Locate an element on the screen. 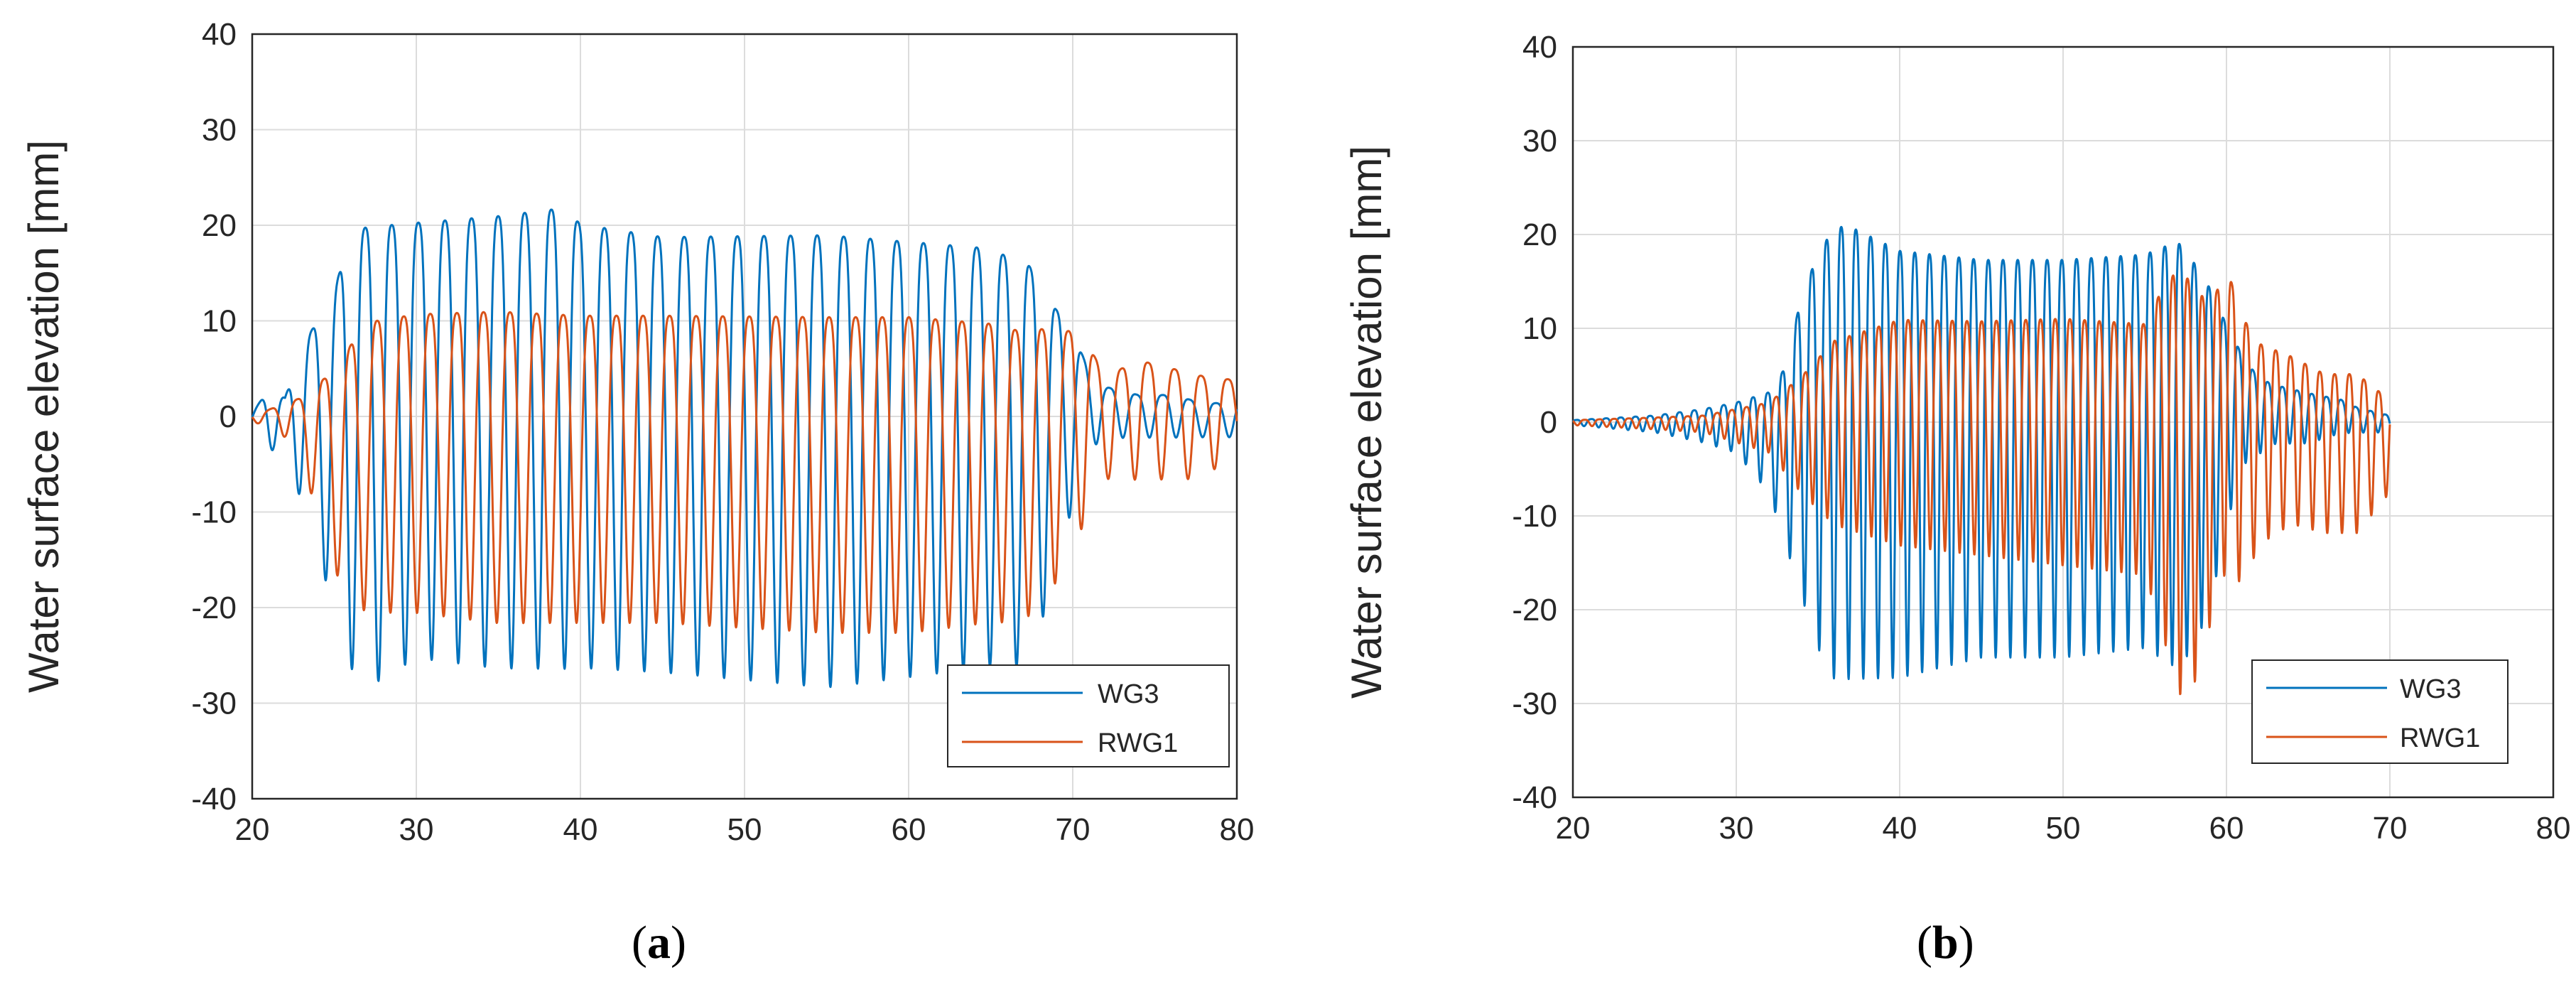 The width and height of the screenshot is (2576, 997). panel-b-y-tick-label: 20 is located at coordinates (1539, 234).